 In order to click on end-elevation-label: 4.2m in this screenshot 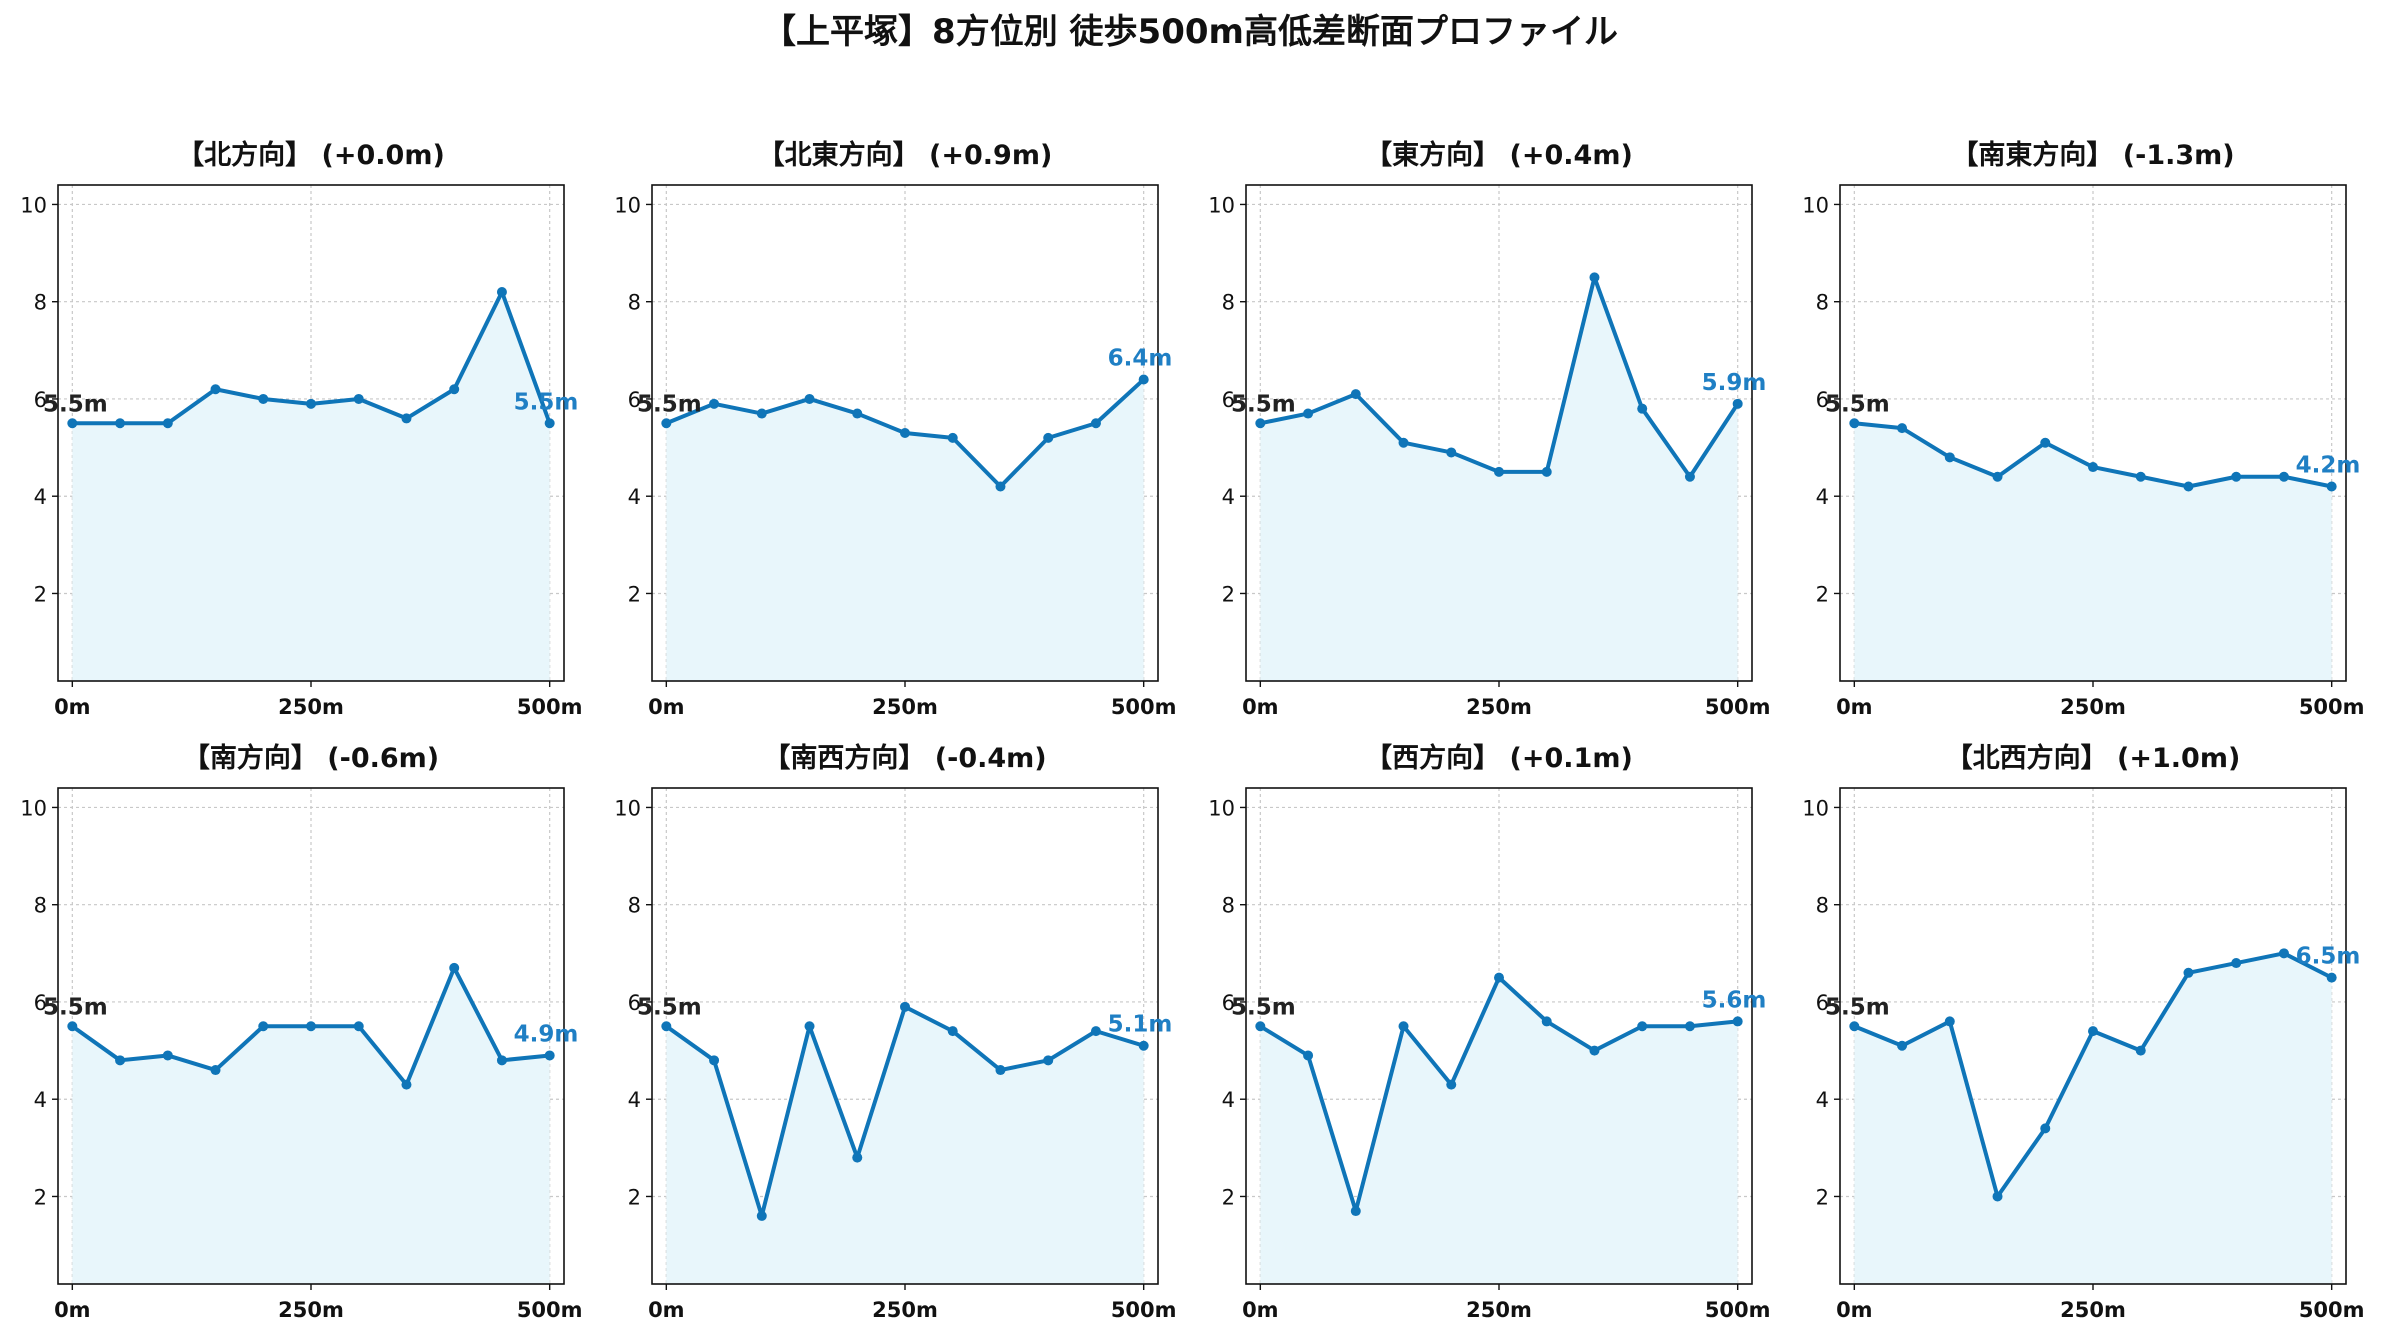, I will do `click(2328, 465)`.